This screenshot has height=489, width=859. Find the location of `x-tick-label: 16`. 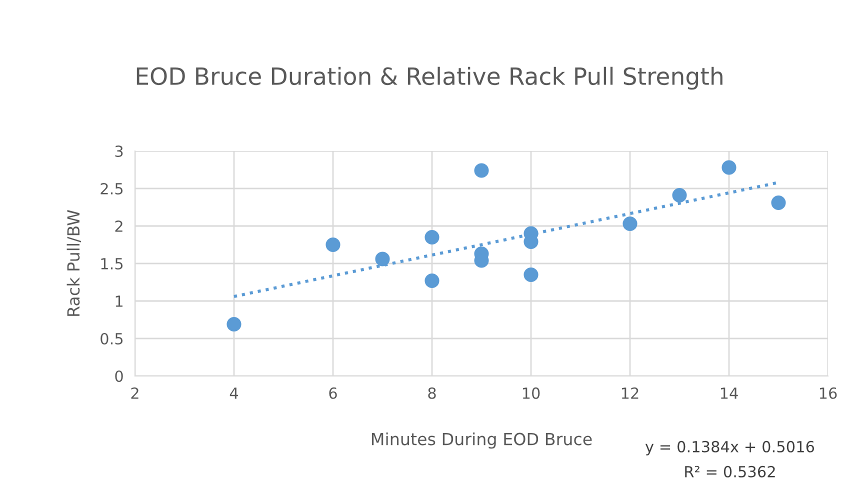

x-tick-label: 16 is located at coordinates (828, 393).